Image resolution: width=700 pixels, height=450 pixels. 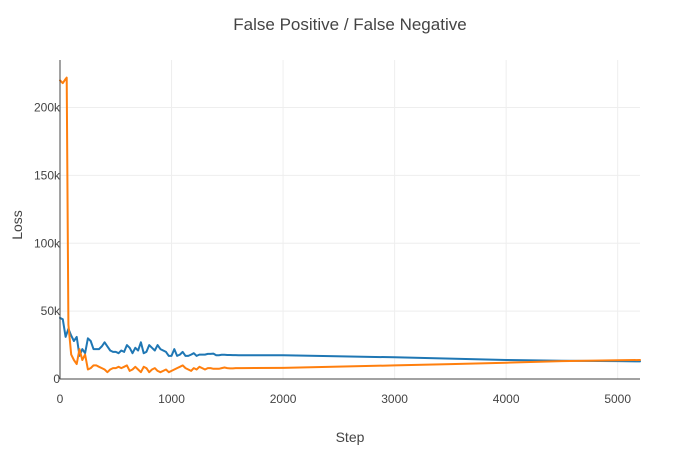 I want to click on x-tick-labels: 0 1000 2000 3000 4000 5000, so click(x=344, y=399).